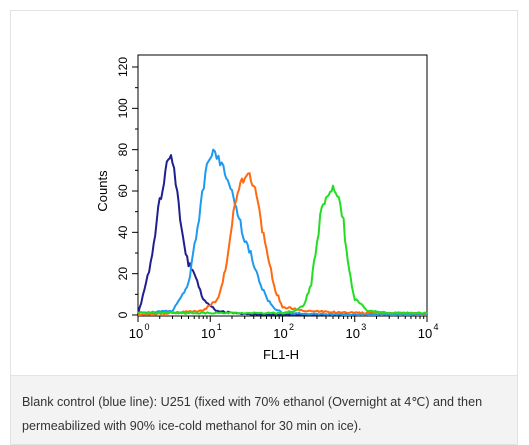 The height and width of the screenshot is (445, 529). What do you see at coordinates (123, 67) in the screenshot?
I see `y-tick-label: 120` at bounding box center [123, 67].